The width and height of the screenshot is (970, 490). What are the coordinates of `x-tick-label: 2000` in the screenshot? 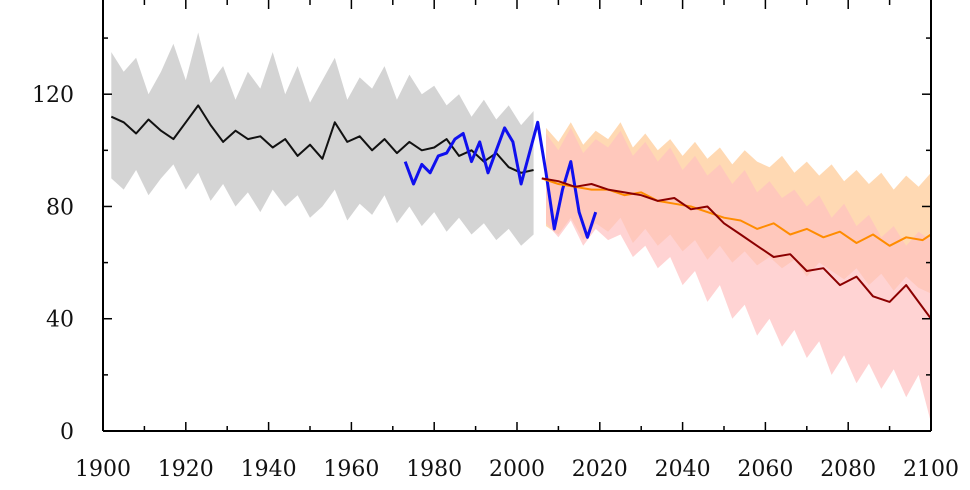 It's located at (517, 469).